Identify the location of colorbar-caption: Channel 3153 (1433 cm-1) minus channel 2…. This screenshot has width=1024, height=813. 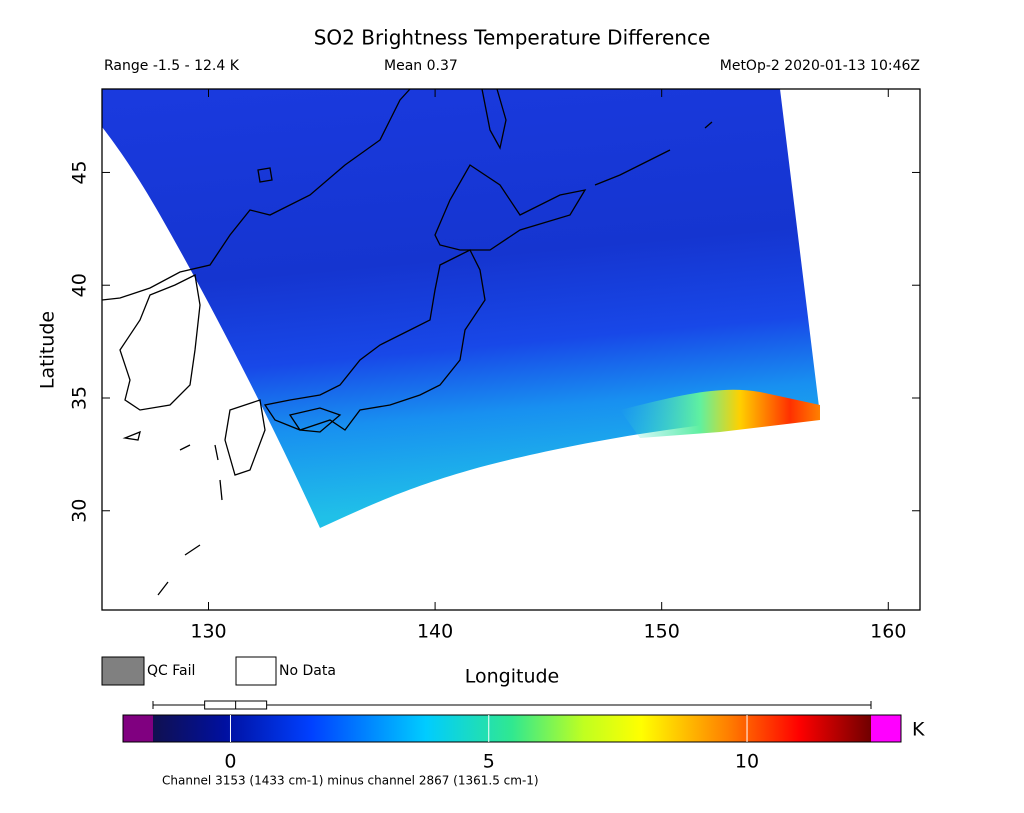
(350, 781).